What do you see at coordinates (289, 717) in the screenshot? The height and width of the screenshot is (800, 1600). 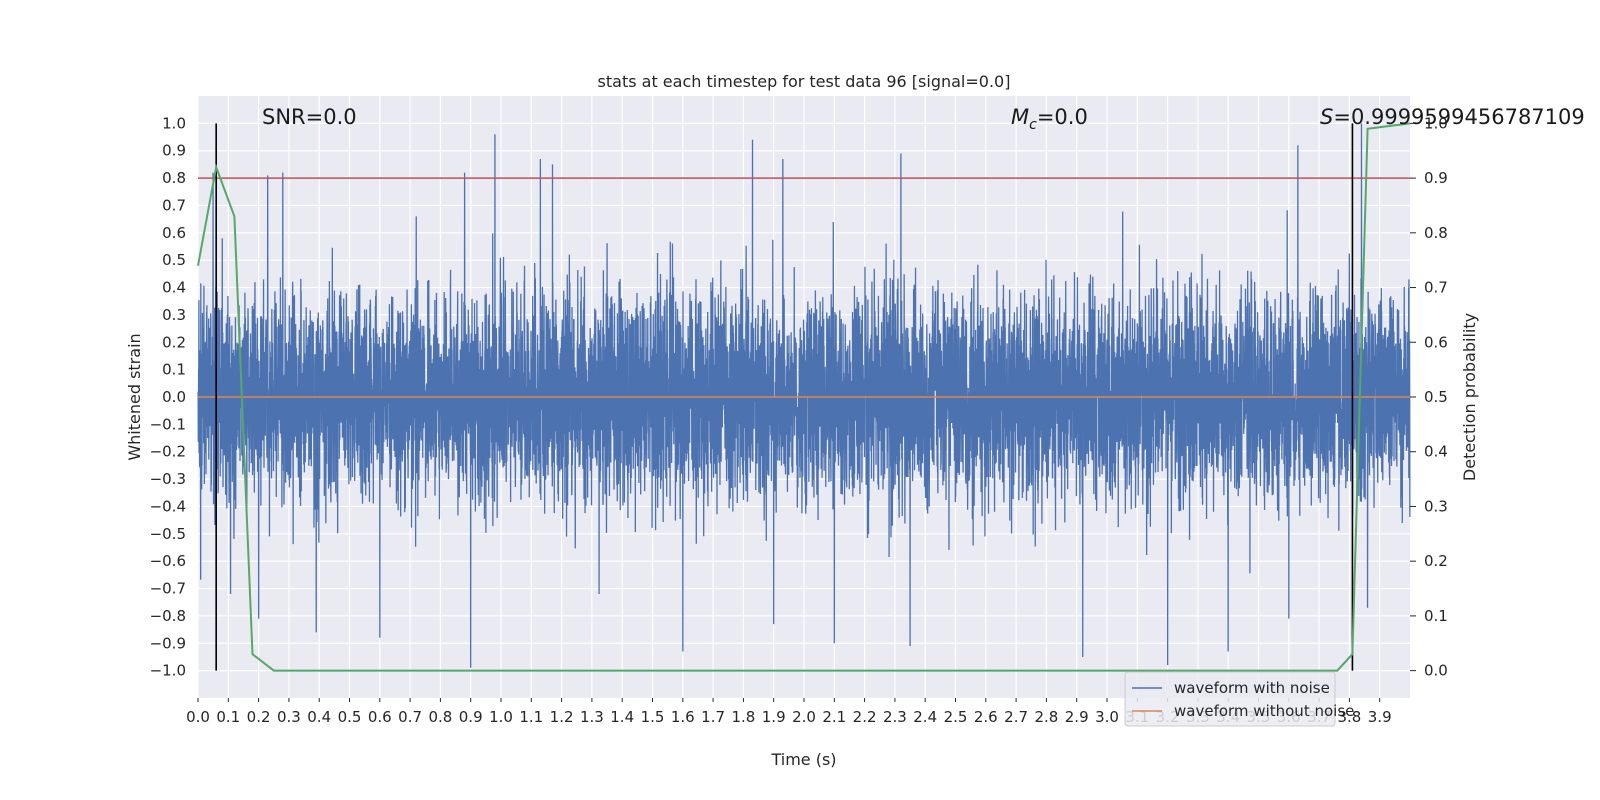 I see `x-tick-label: 0.3` at bounding box center [289, 717].